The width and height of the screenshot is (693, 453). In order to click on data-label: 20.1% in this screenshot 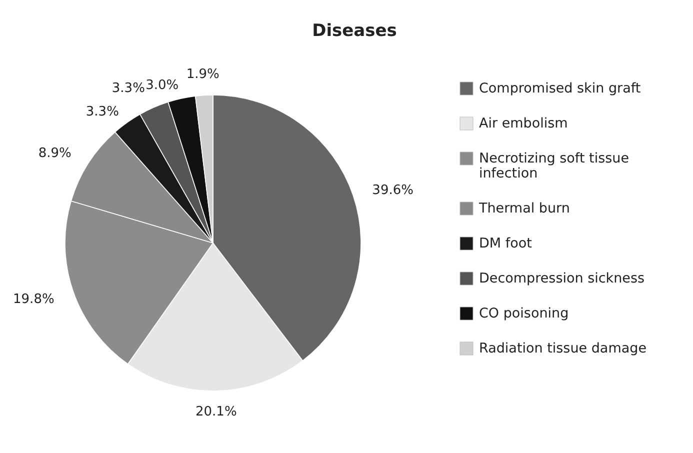, I will do `click(216, 412)`.